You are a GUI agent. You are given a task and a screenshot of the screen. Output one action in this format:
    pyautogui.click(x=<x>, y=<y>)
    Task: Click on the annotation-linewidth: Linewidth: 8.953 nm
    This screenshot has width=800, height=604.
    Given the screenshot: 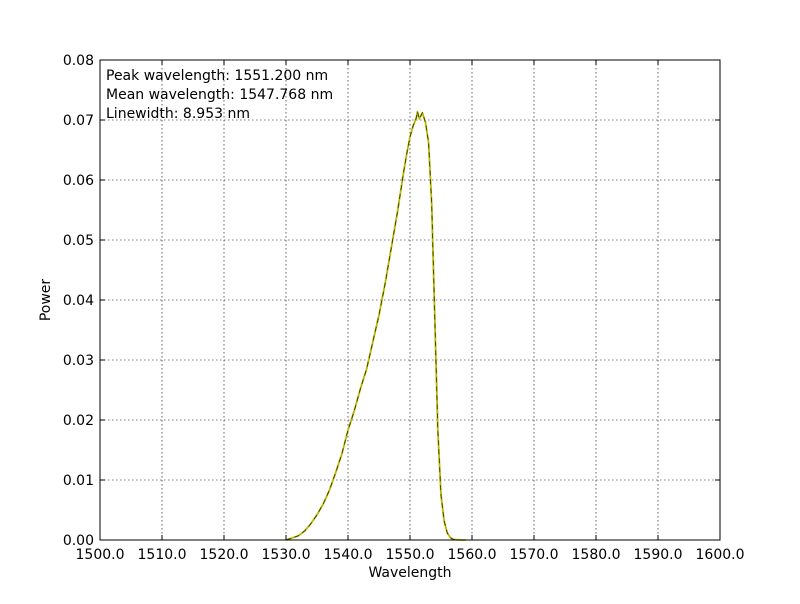 What is the action you would take?
    pyautogui.click(x=178, y=114)
    